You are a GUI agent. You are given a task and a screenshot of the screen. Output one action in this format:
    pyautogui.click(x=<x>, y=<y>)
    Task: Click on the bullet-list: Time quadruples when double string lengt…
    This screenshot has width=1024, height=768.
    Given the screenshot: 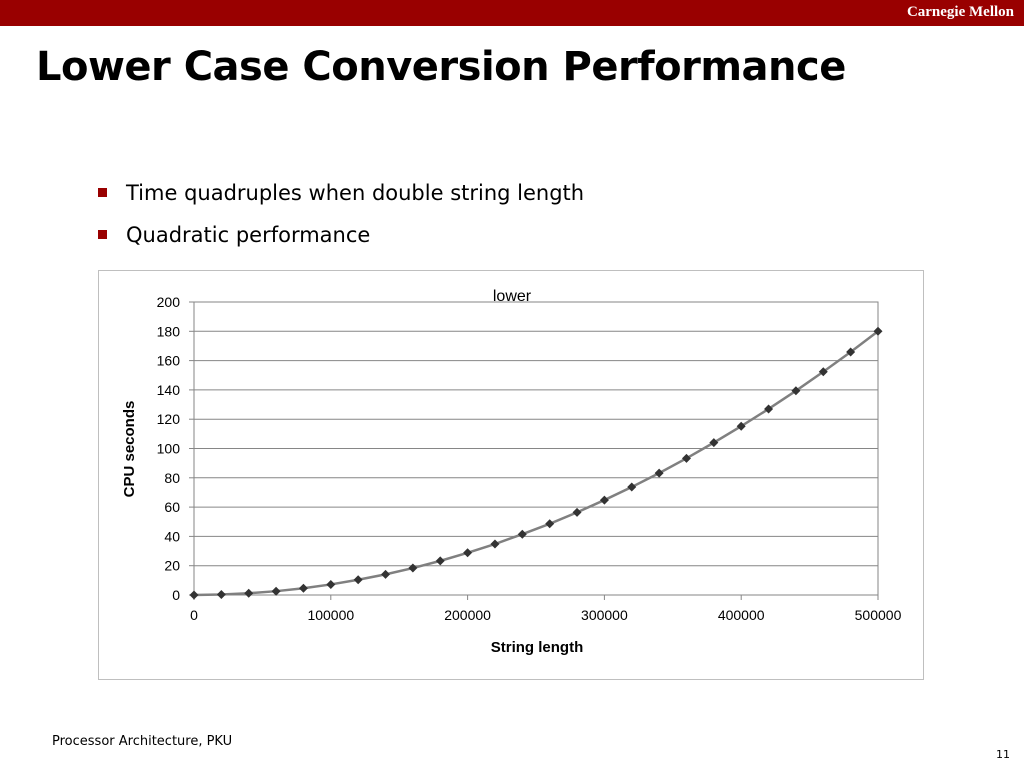 What is the action you would take?
    pyautogui.click(x=340, y=220)
    